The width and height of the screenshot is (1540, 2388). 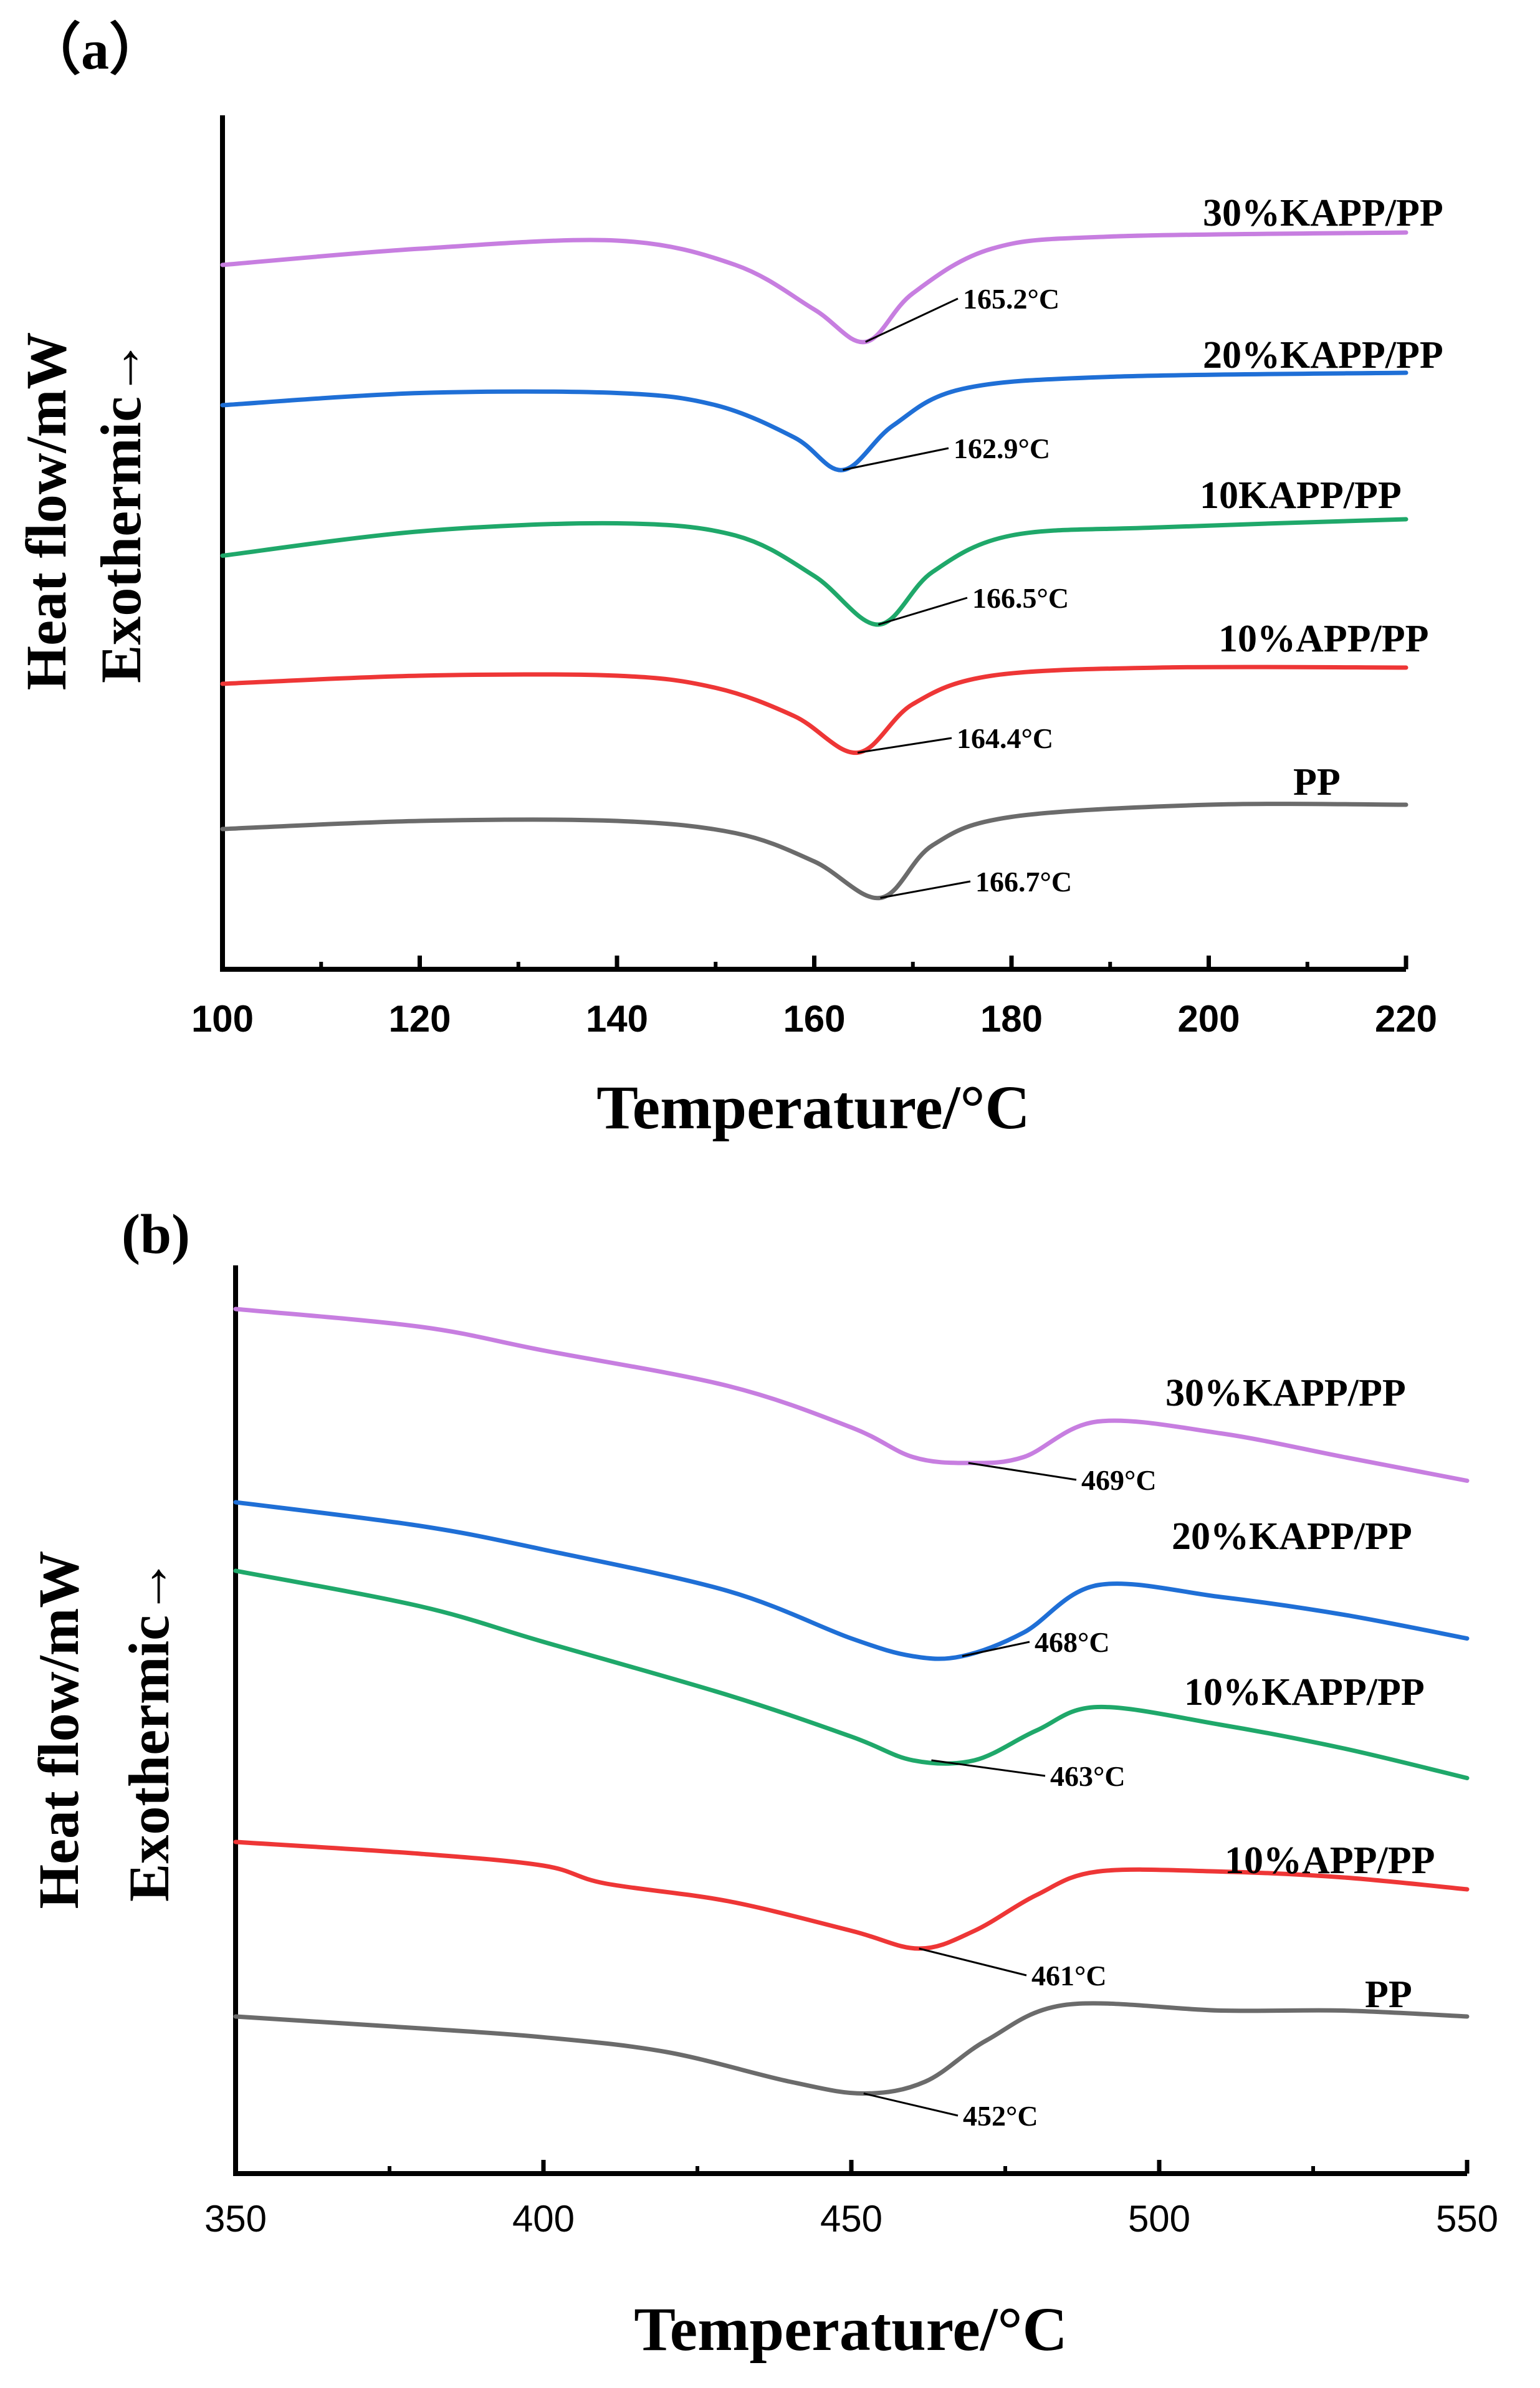 What do you see at coordinates (814, 851) in the screenshot?
I see `series-pp-curve-a` at bounding box center [814, 851].